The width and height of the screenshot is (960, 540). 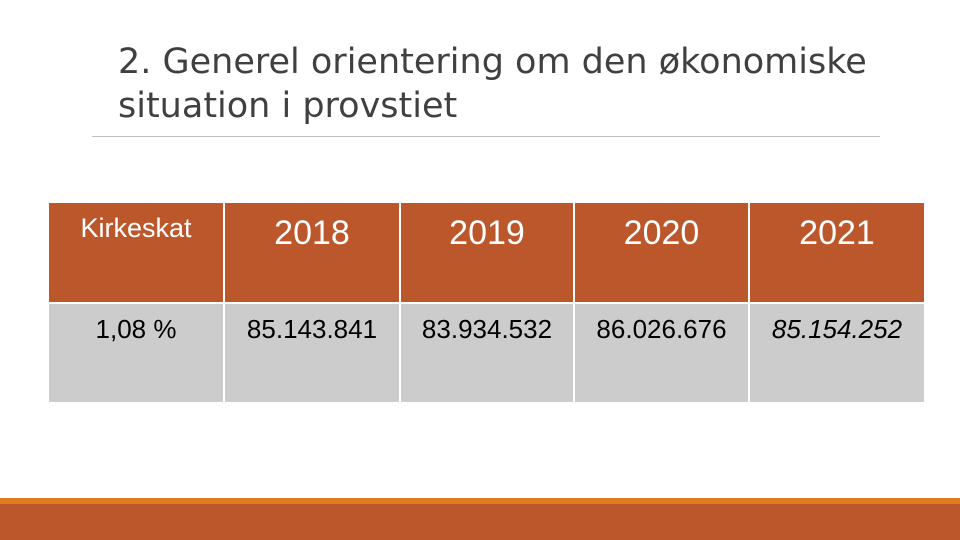 I want to click on slide-title-line-1: 2. Generel orientering om den økonomiske, so click(x=492, y=62).